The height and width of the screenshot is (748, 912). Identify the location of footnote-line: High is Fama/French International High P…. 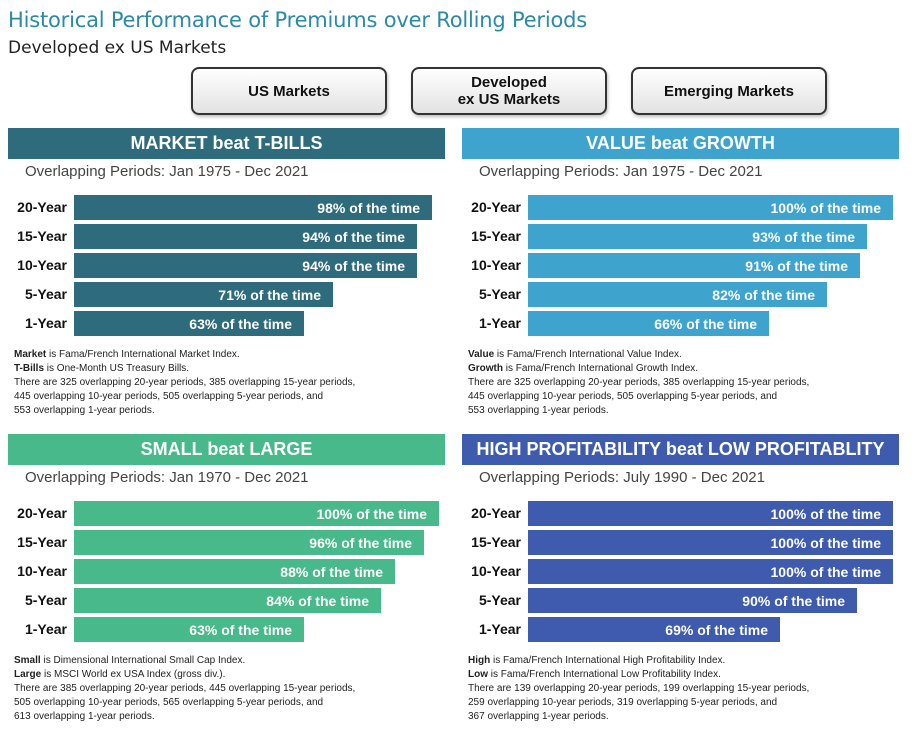
(683, 661).